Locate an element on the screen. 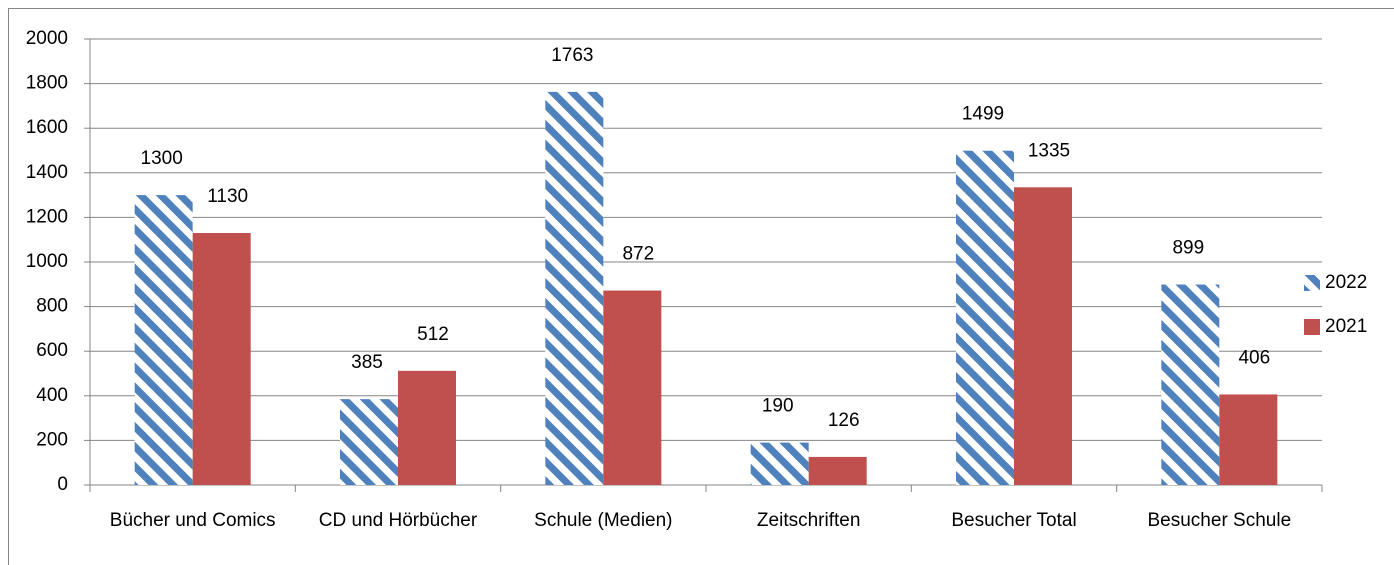 The width and height of the screenshot is (1394, 565). y-tick-label: 0 is located at coordinates (62, 484).